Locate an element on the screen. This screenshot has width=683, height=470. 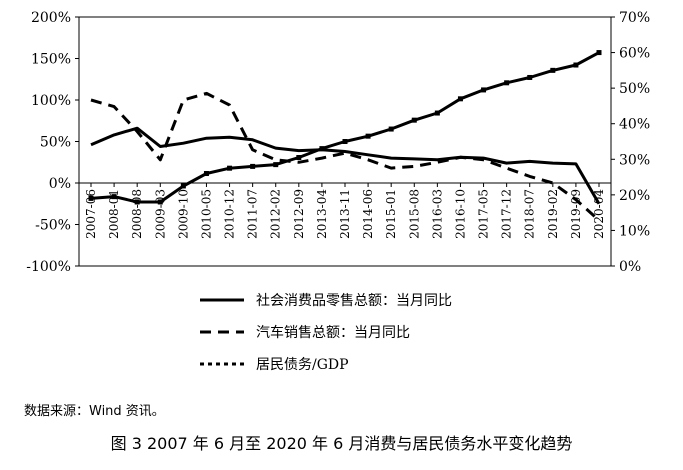
x-tick-label: 2017-05 is located at coordinates (484, 214).